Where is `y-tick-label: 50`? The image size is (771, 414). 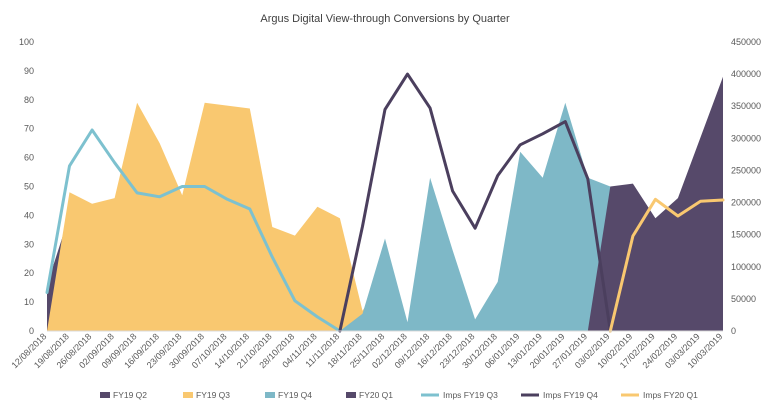 y-tick-label: 50 is located at coordinates (29, 187).